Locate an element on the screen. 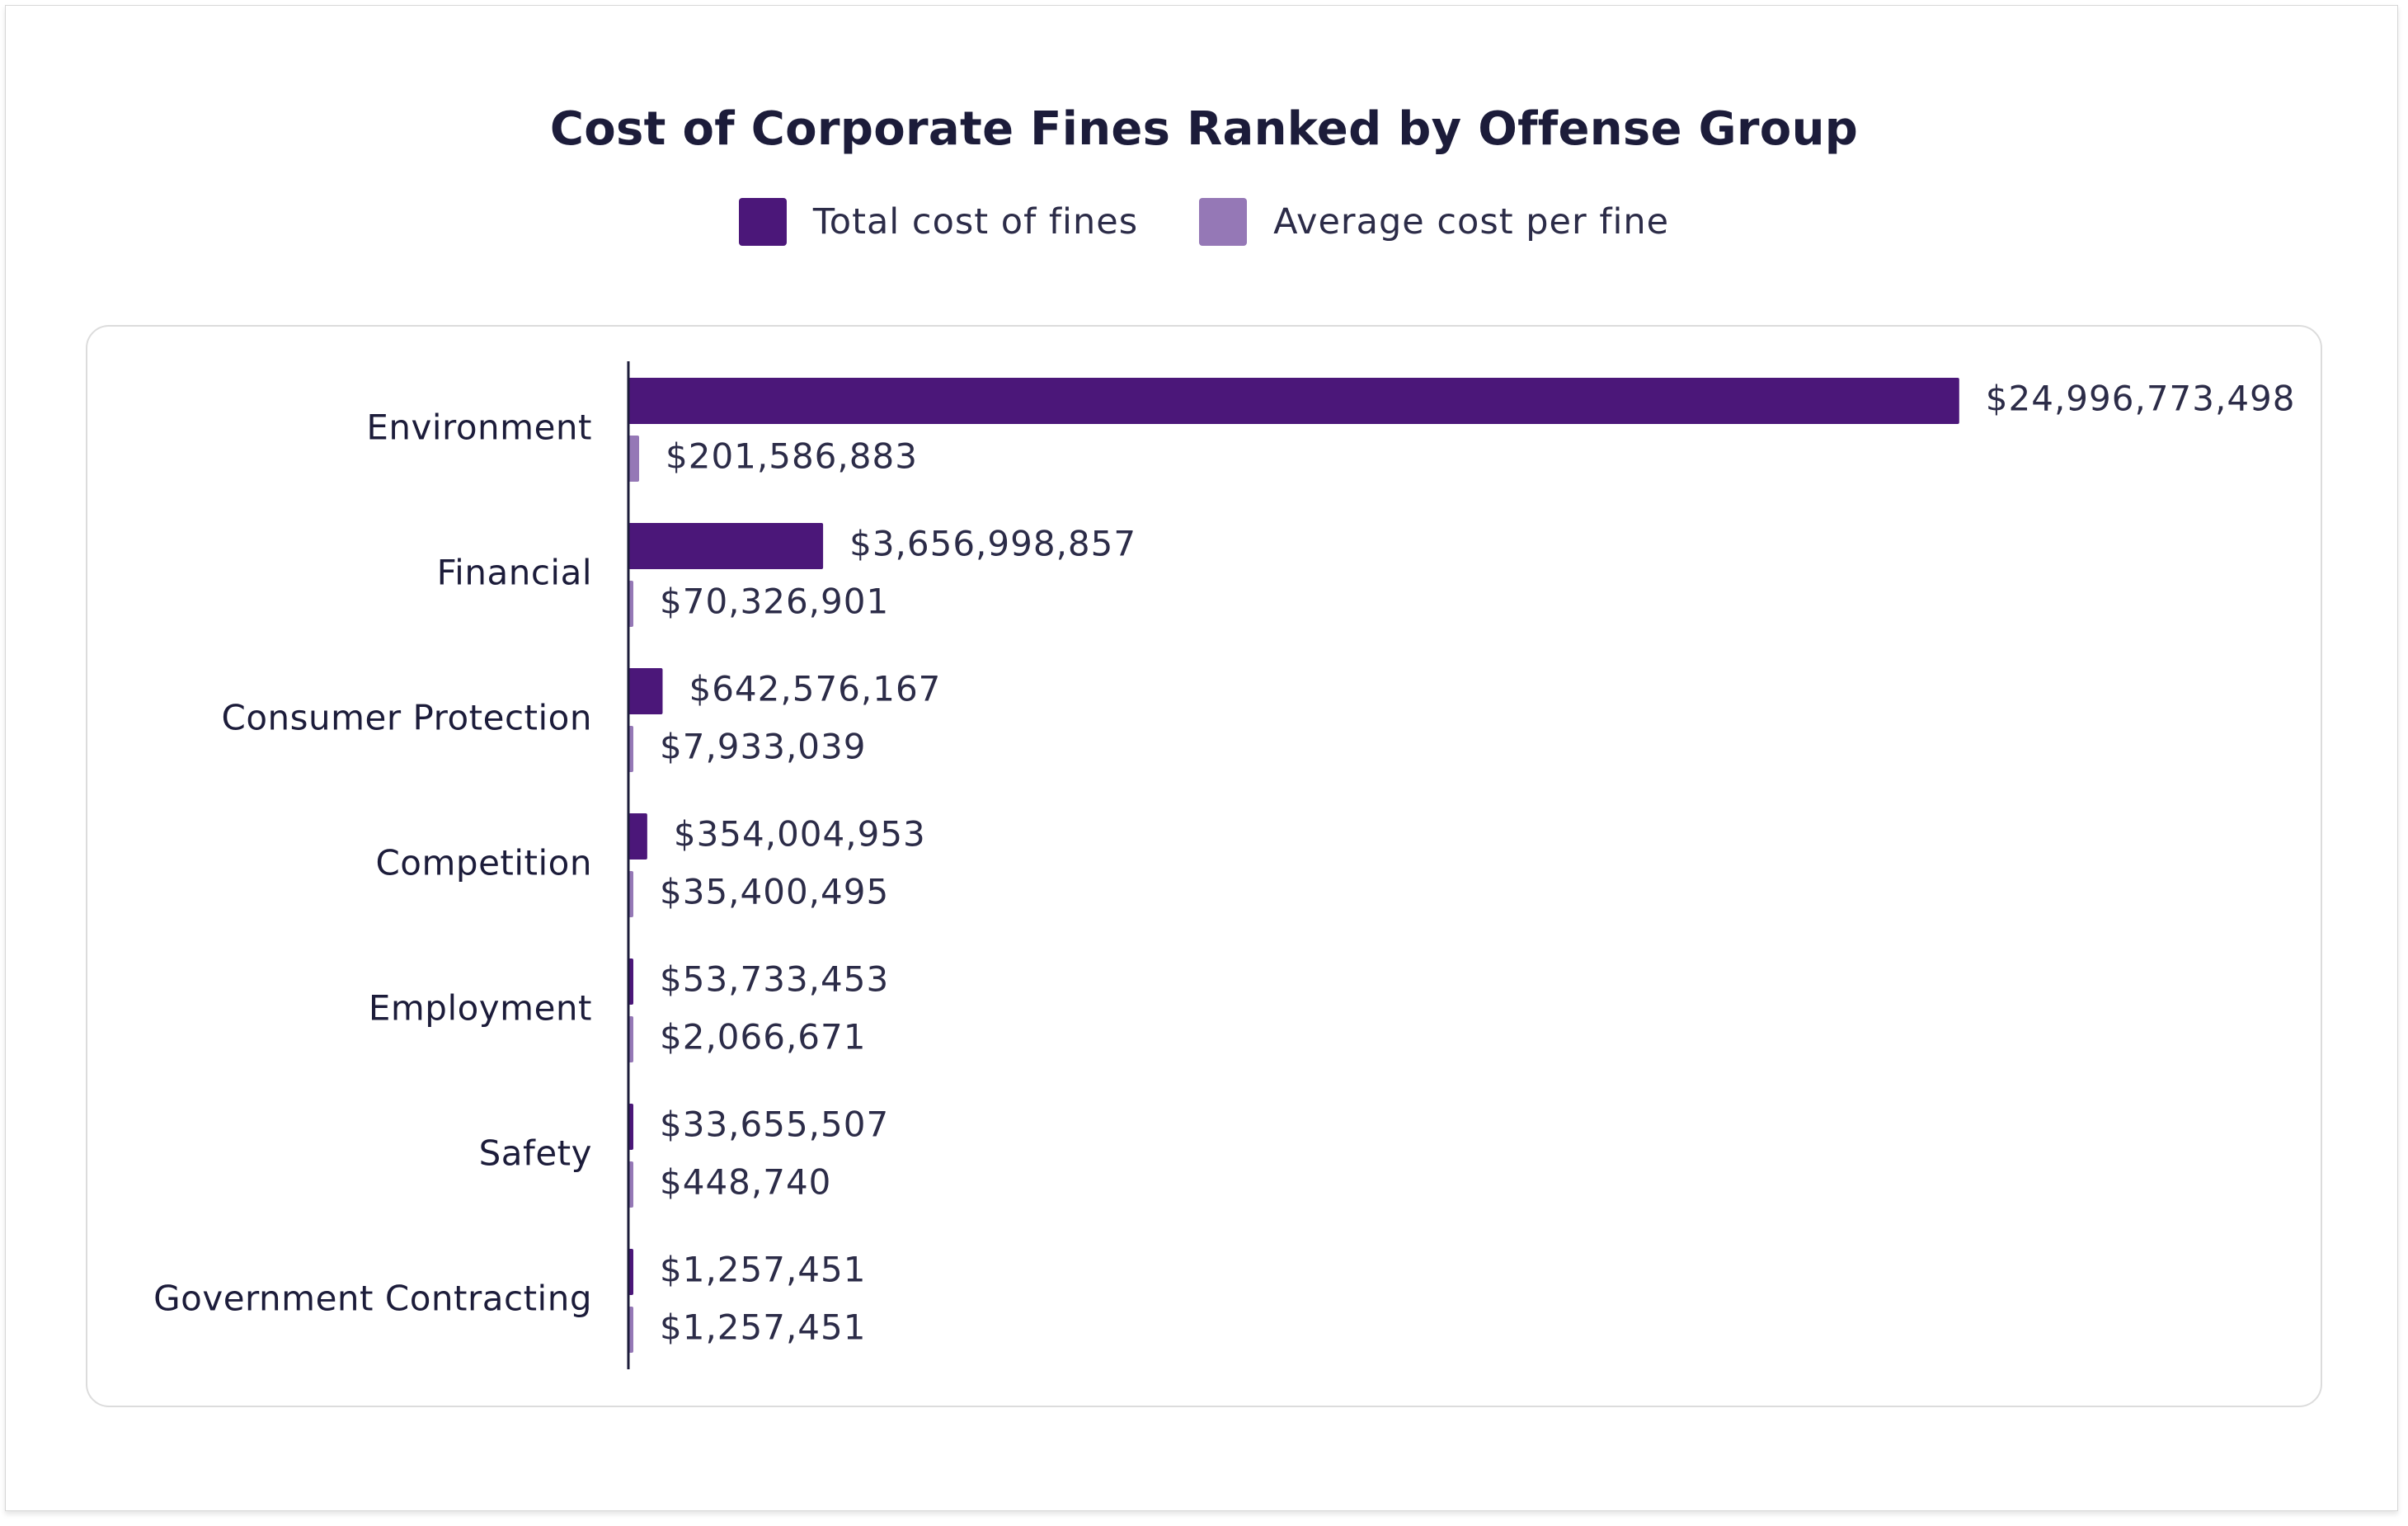  data-label-total: $1,257,451 is located at coordinates (763, 1270).